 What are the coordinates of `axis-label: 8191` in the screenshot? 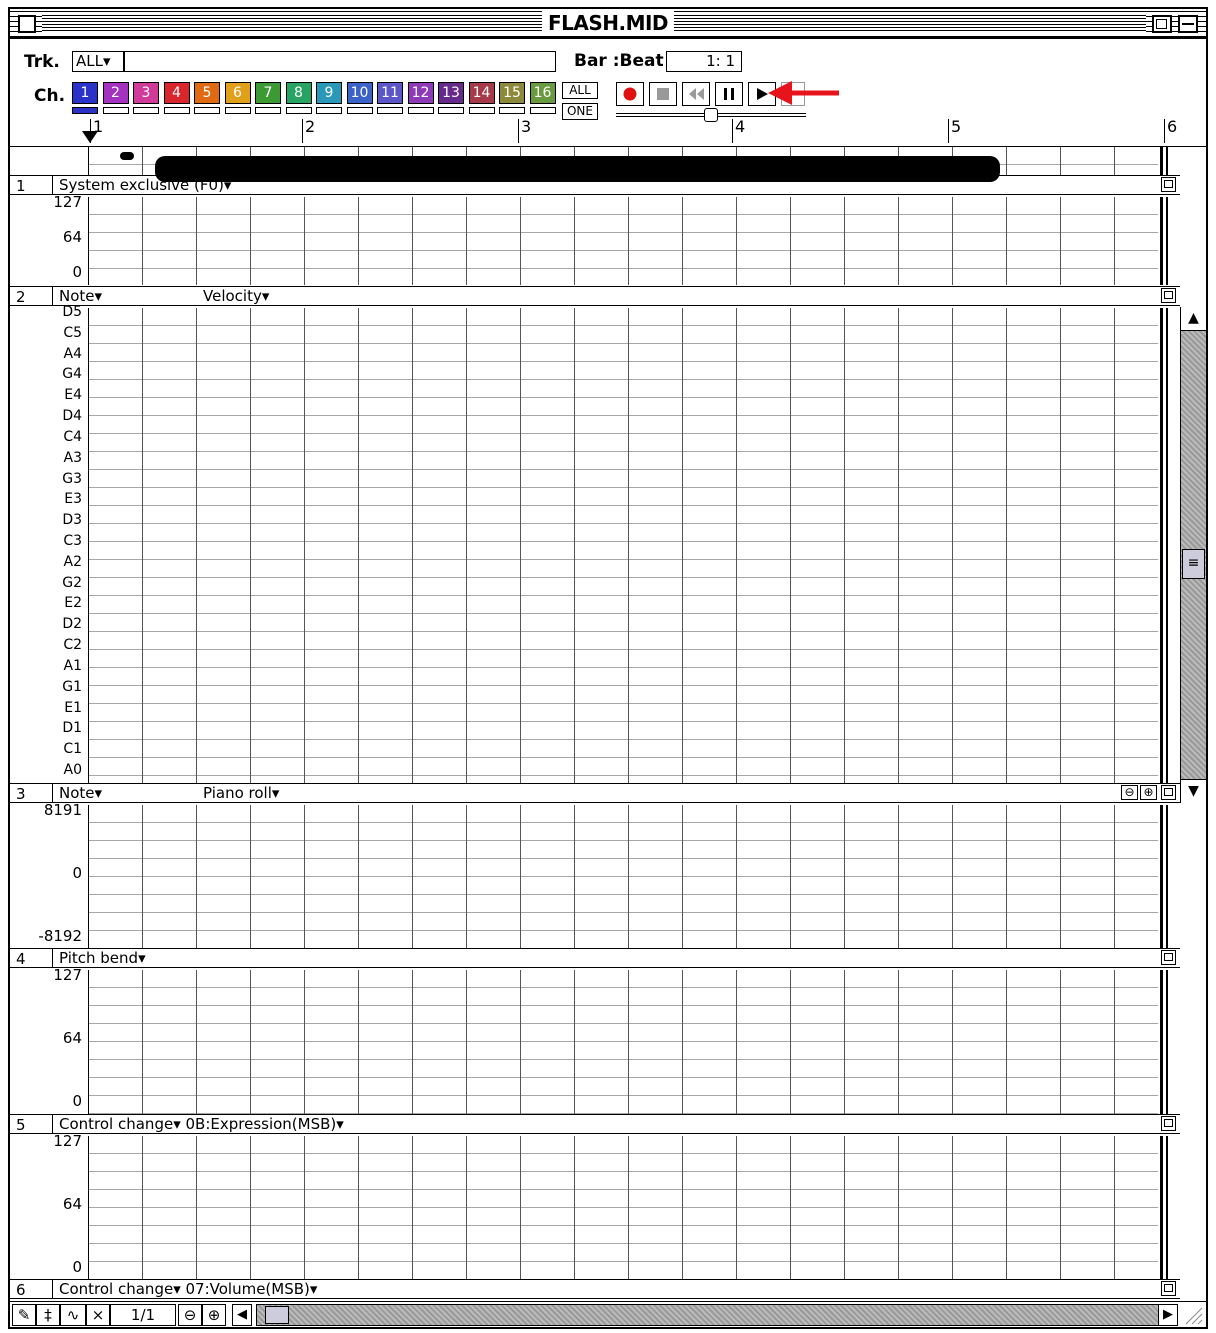 It's located at (62, 810).